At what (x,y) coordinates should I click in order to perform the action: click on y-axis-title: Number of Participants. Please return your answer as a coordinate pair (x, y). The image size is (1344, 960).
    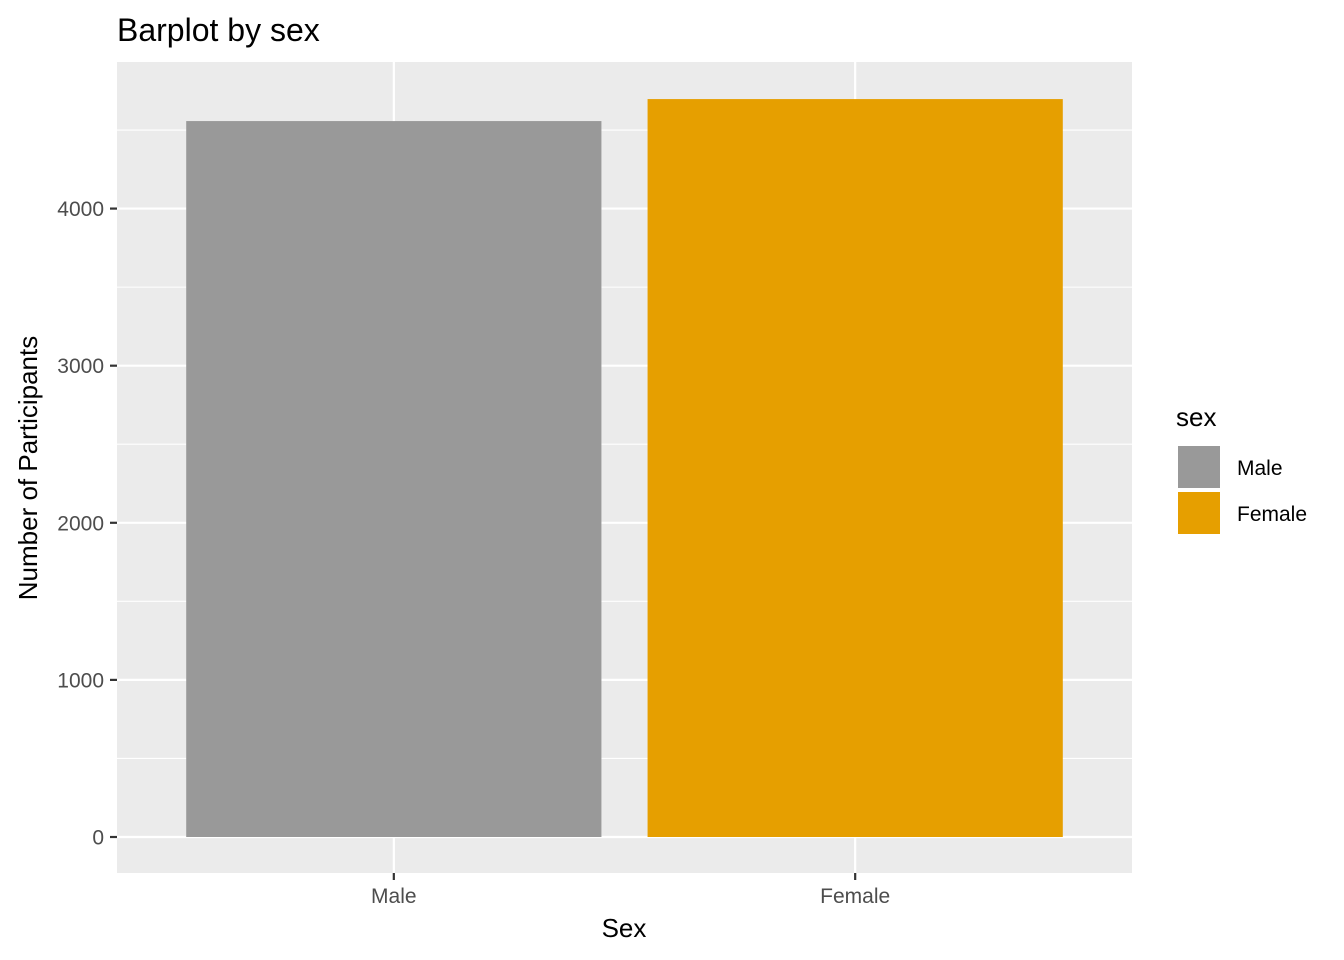
    Looking at the image, I should click on (28, 468).